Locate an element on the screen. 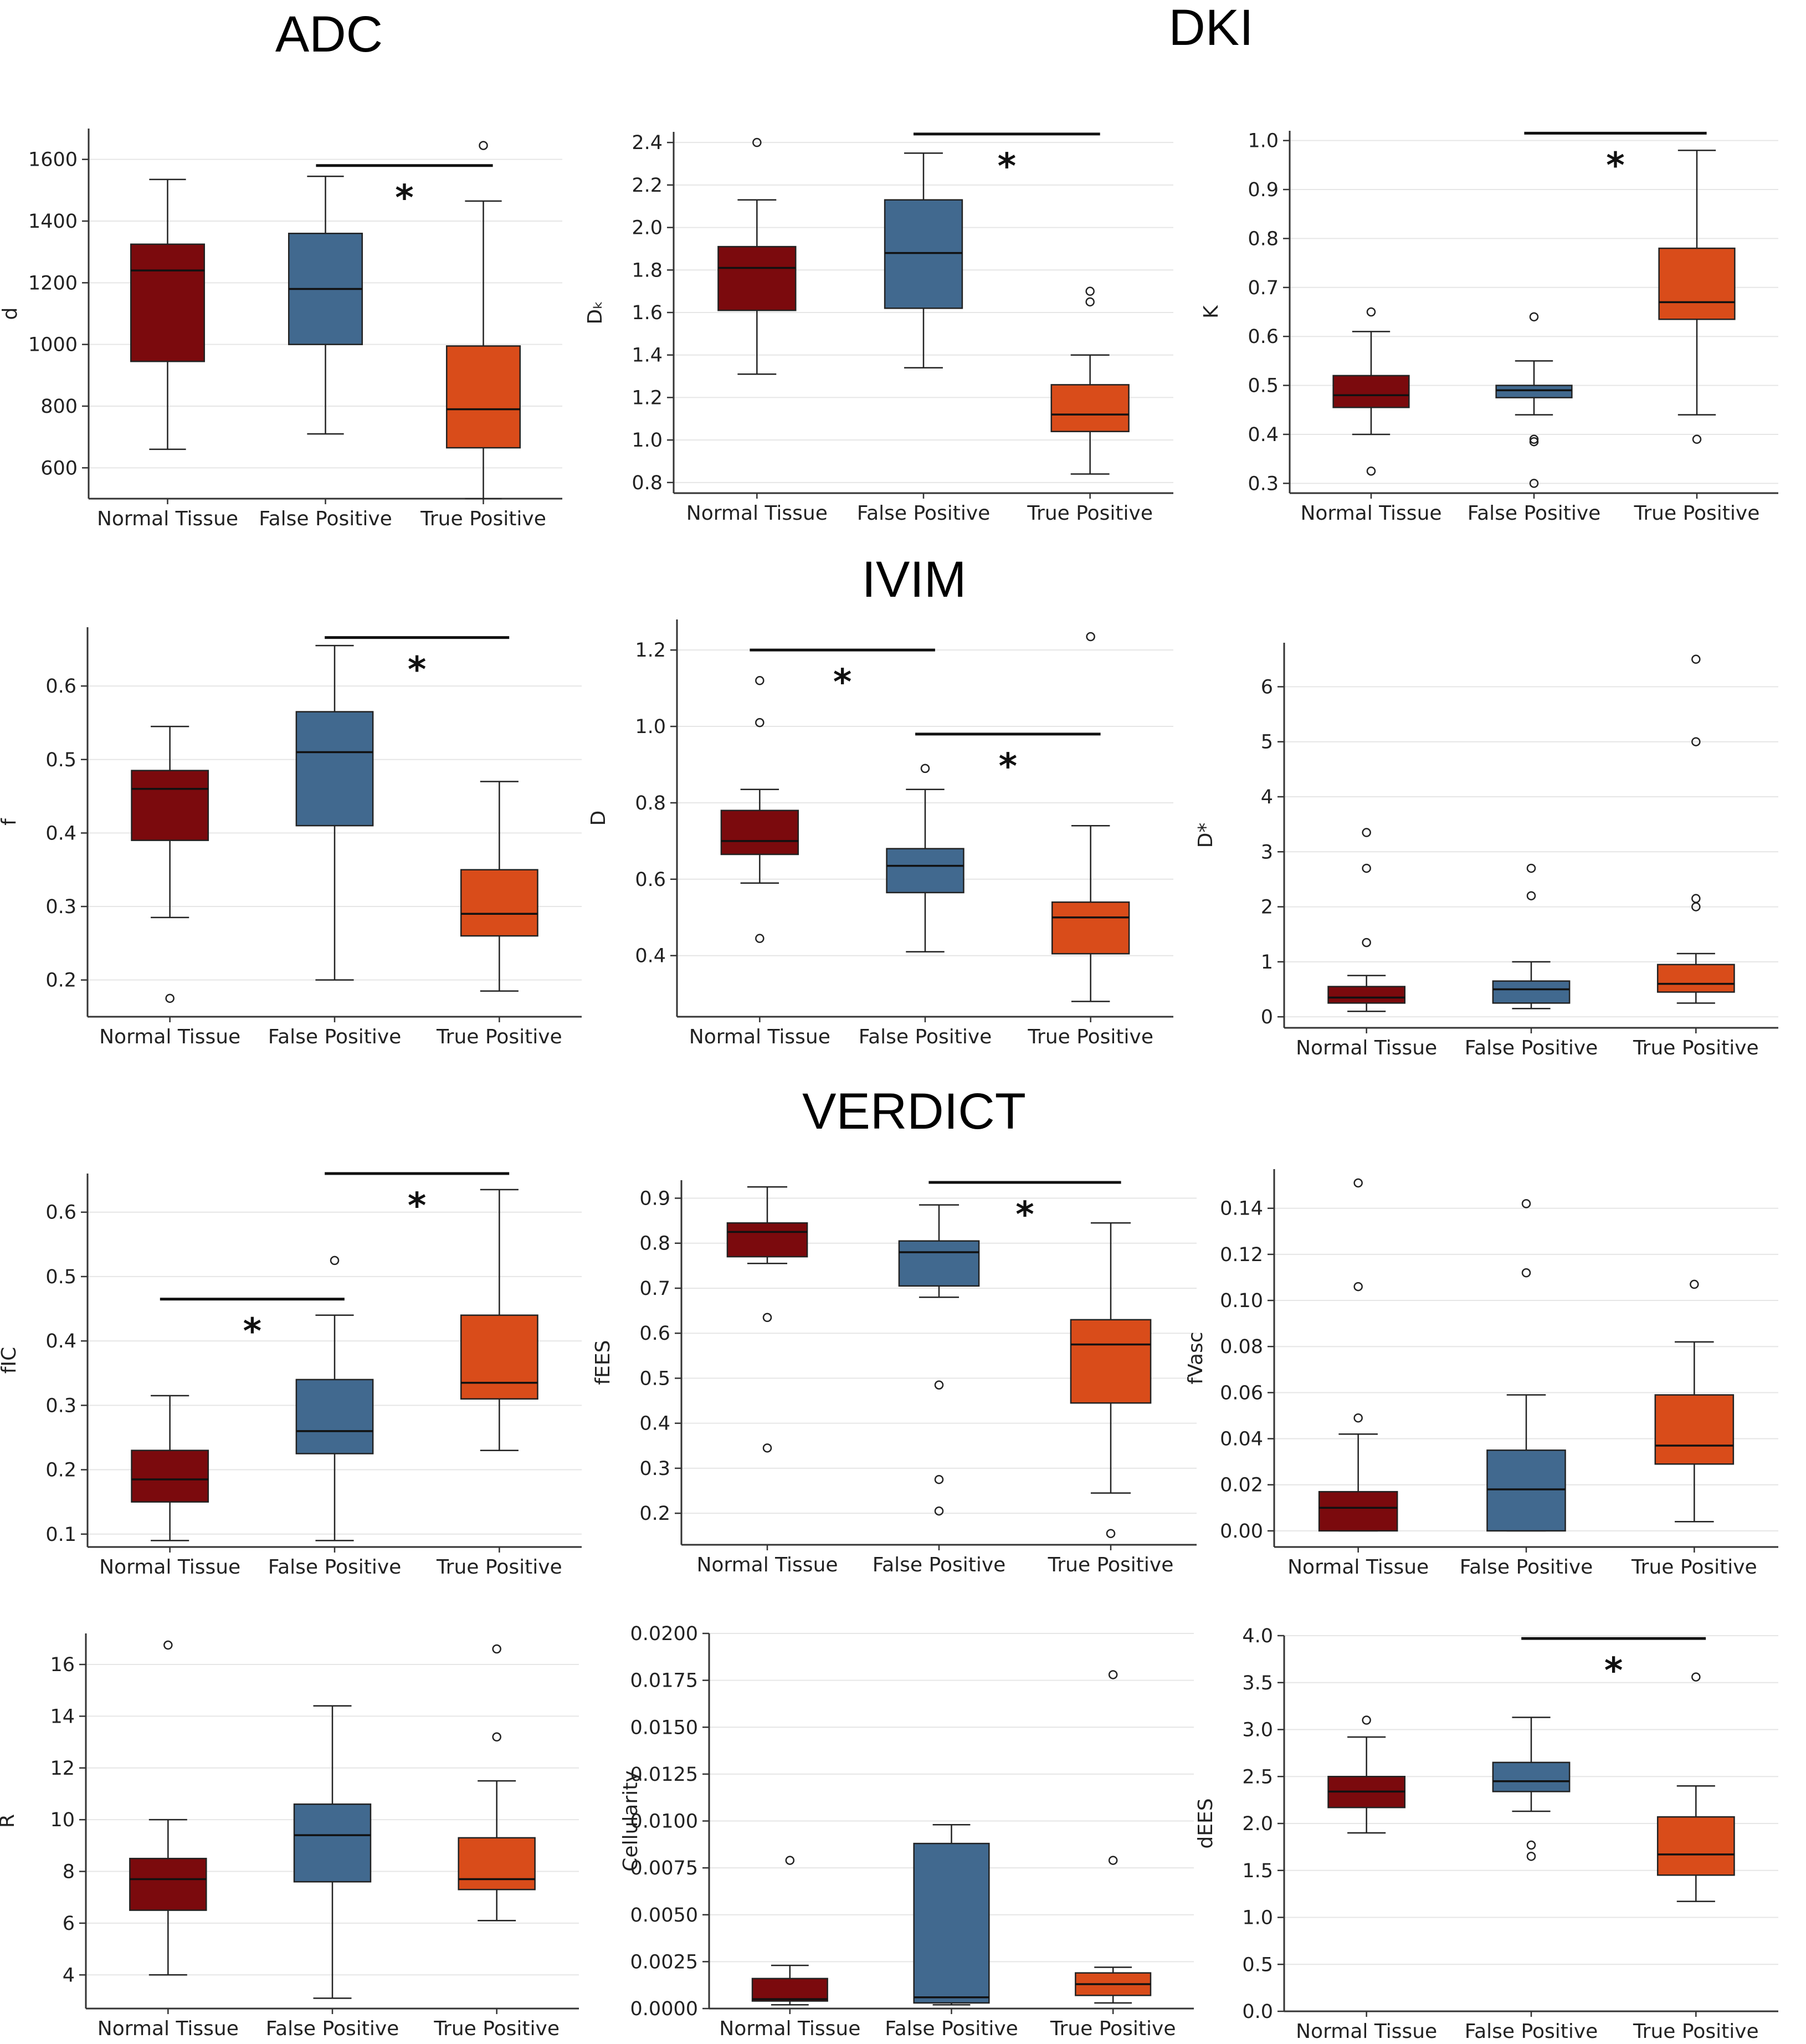 The height and width of the screenshot is (2044, 1806). y-axis-label: f is located at coordinates (10, 822).